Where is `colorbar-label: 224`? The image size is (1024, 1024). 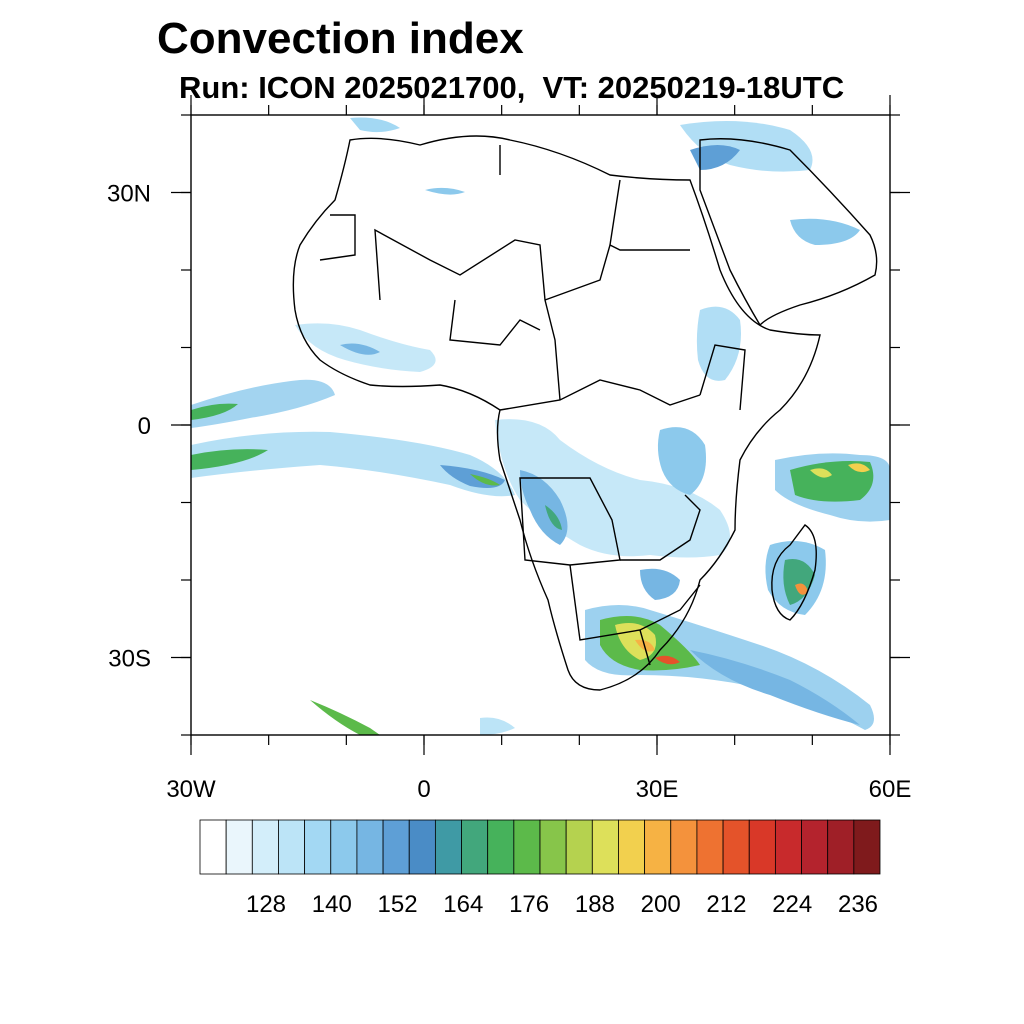
colorbar-label: 224 is located at coordinates (792, 904).